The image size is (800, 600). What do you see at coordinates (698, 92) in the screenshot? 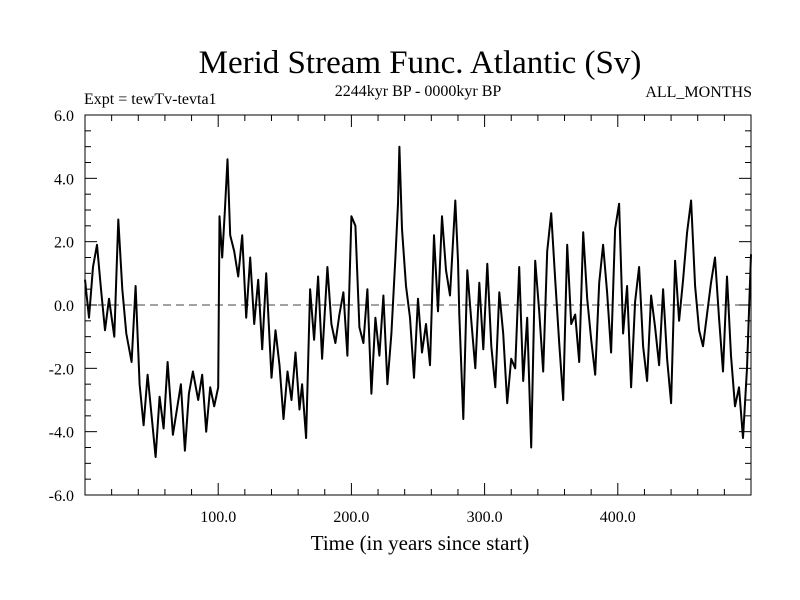
I see `months-label: ALL_MONTHS` at bounding box center [698, 92].